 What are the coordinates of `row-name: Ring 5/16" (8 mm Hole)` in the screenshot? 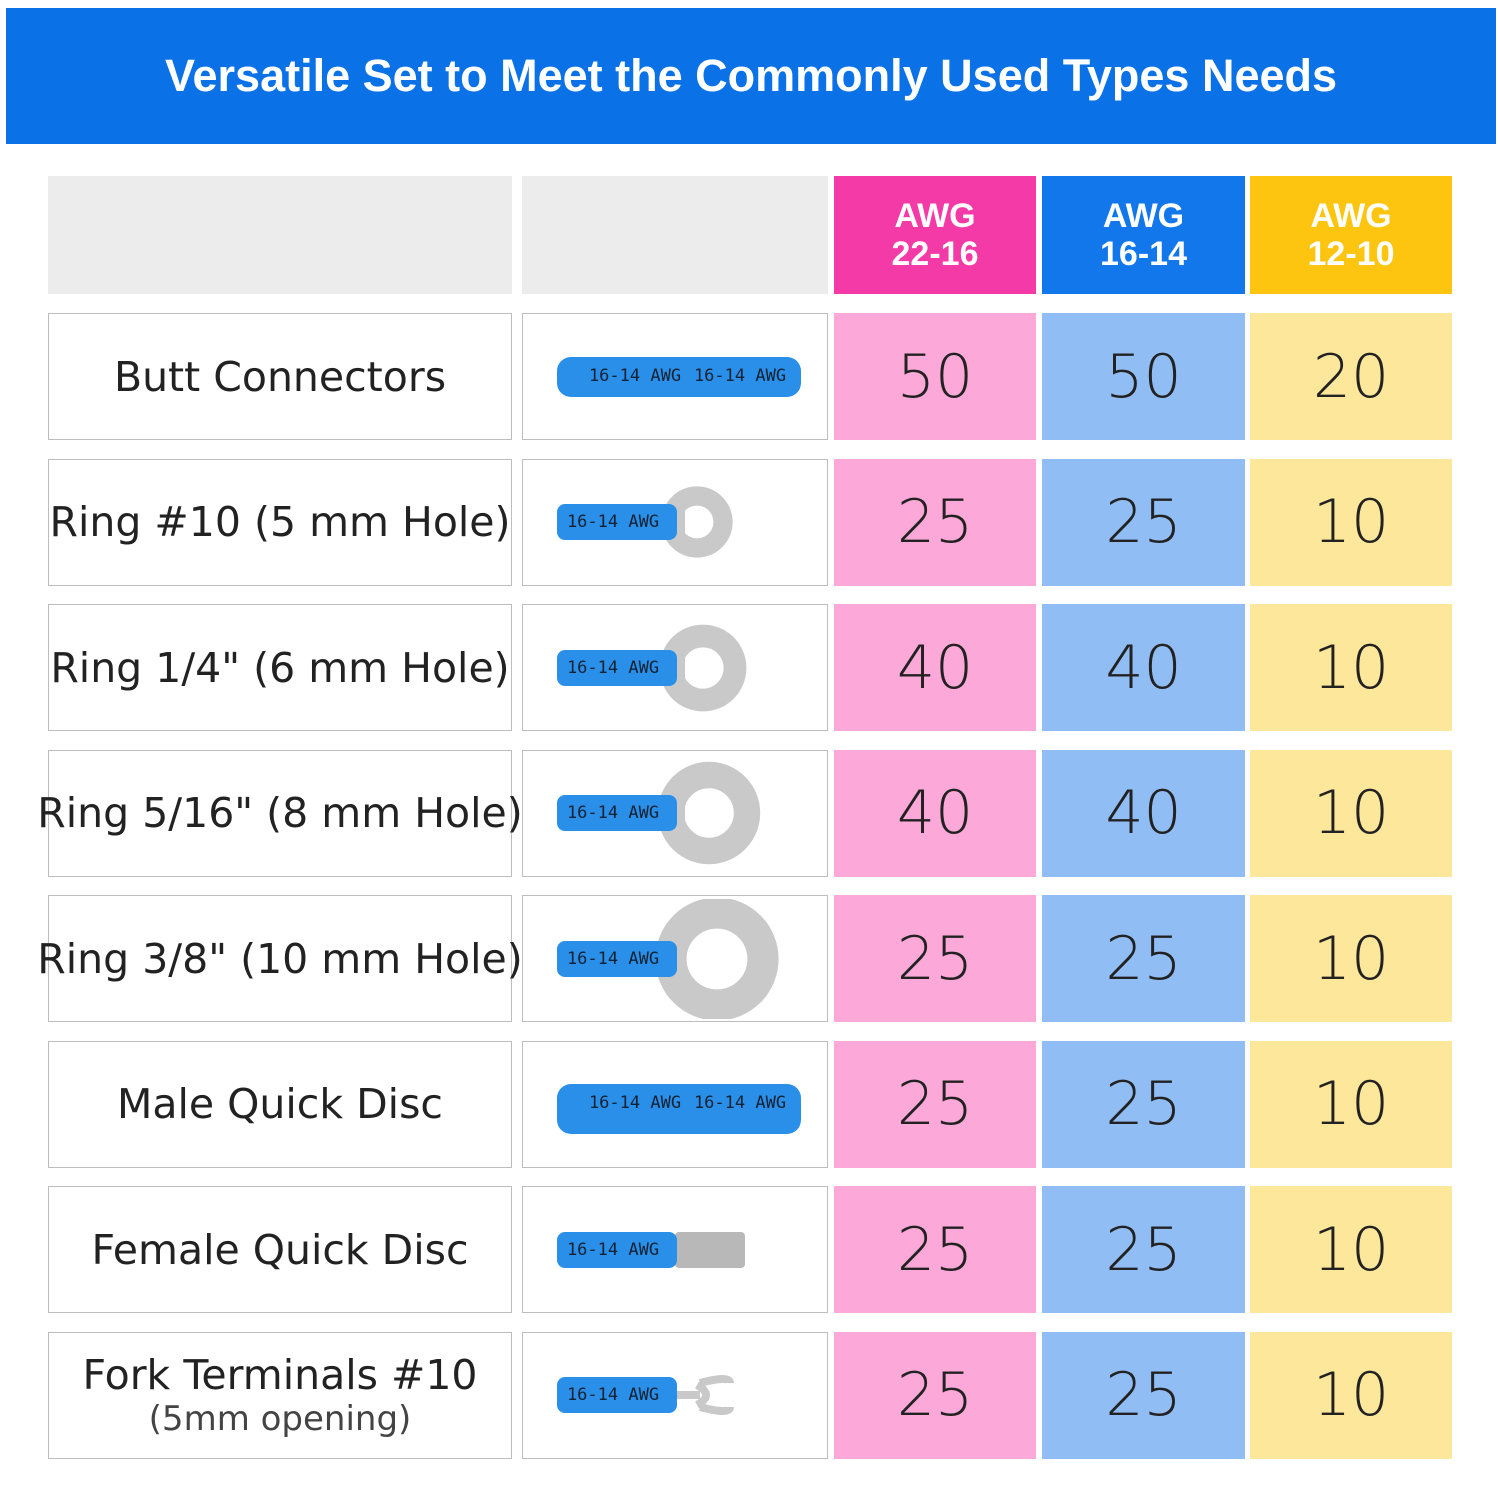 It's located at (280, 813).